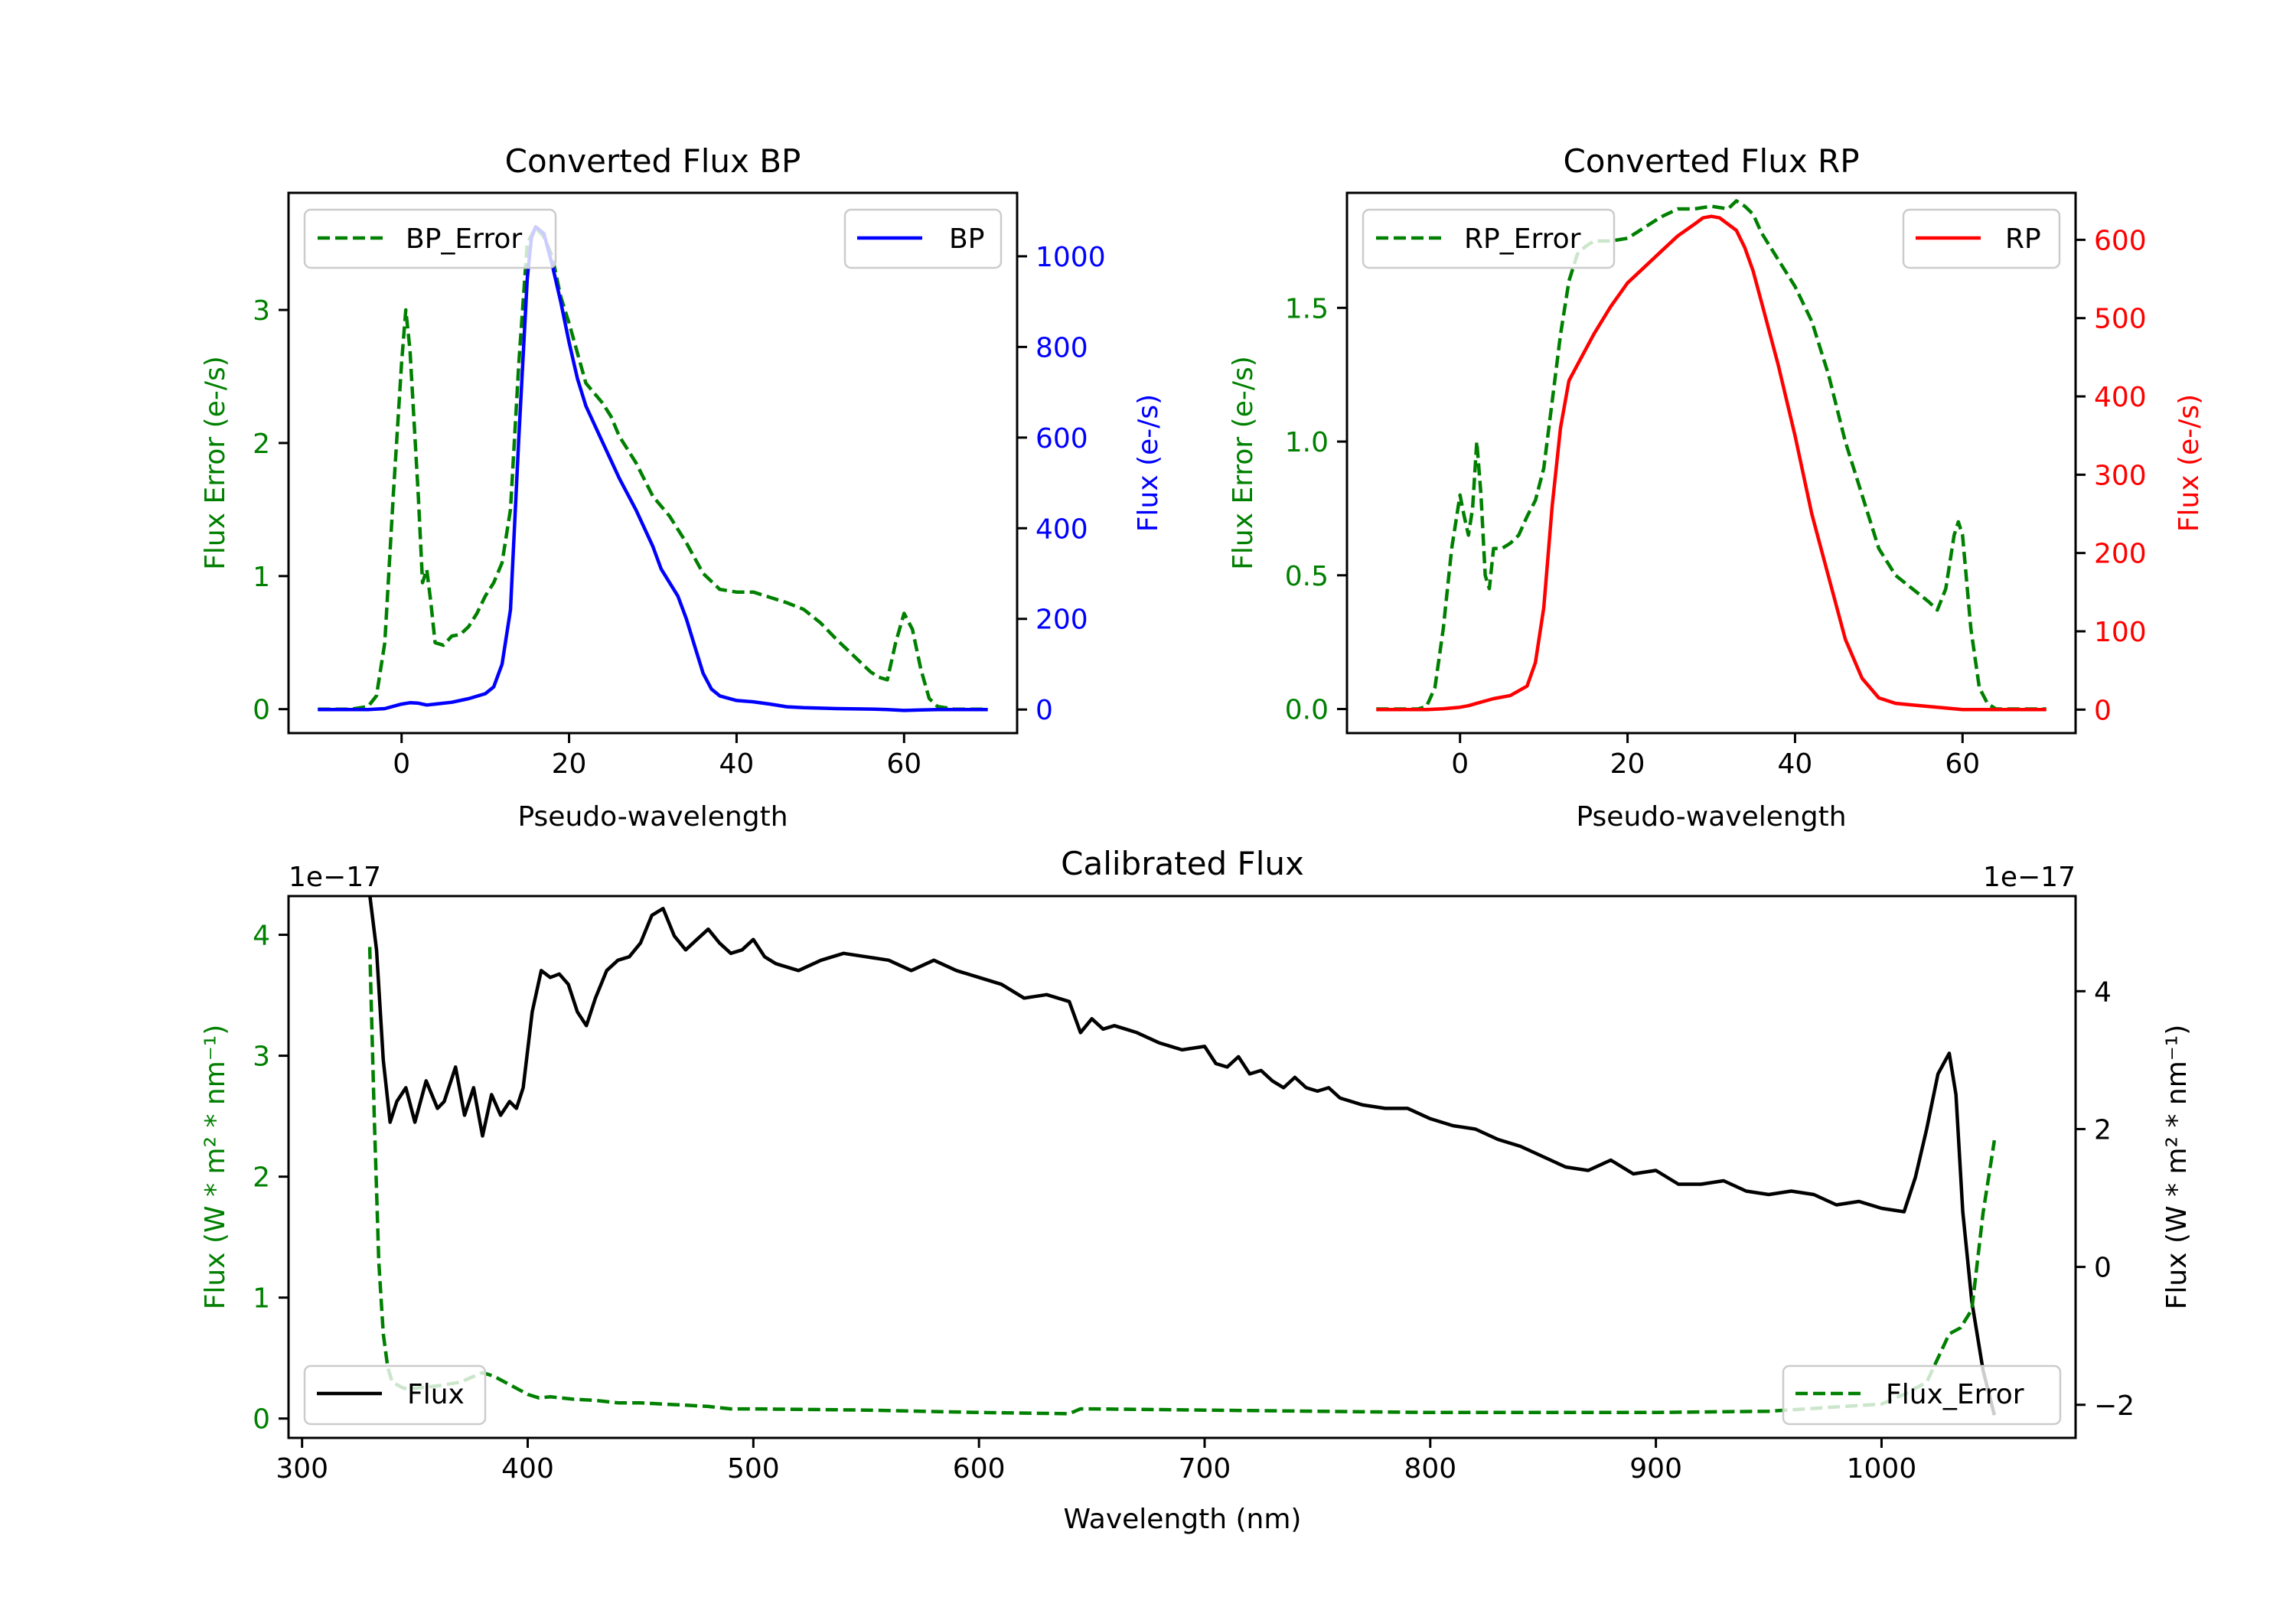  I want to click on rp-y-ticks-right: 0 100 200 300 400 500 600, so click(2111, 476).